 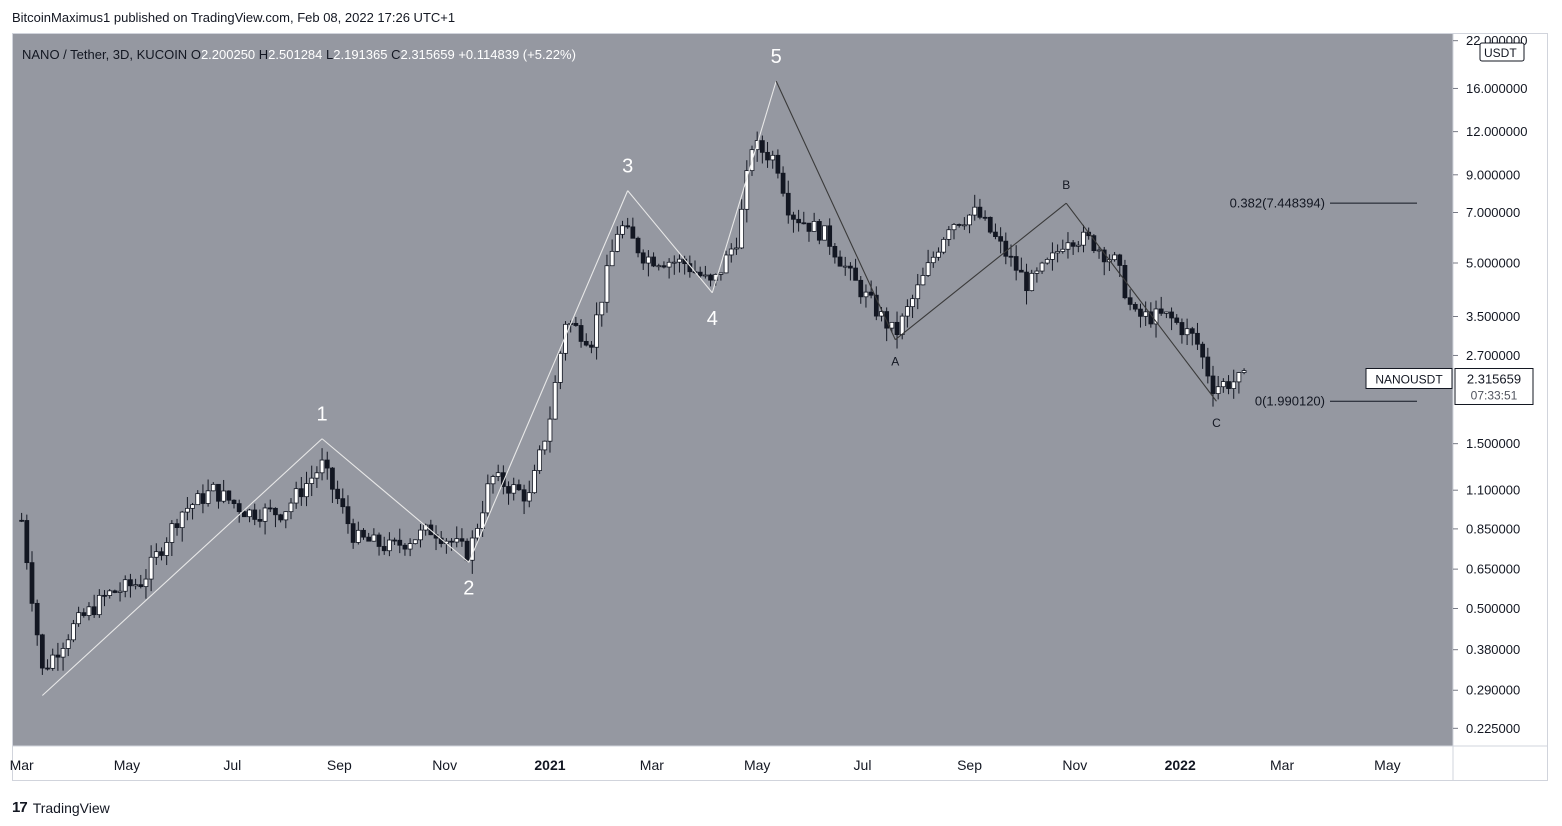 What do you see at coordinates (1387, 765) in the screenshot?
I see `x-tick-label: May` at bounding box center [1387, 765].